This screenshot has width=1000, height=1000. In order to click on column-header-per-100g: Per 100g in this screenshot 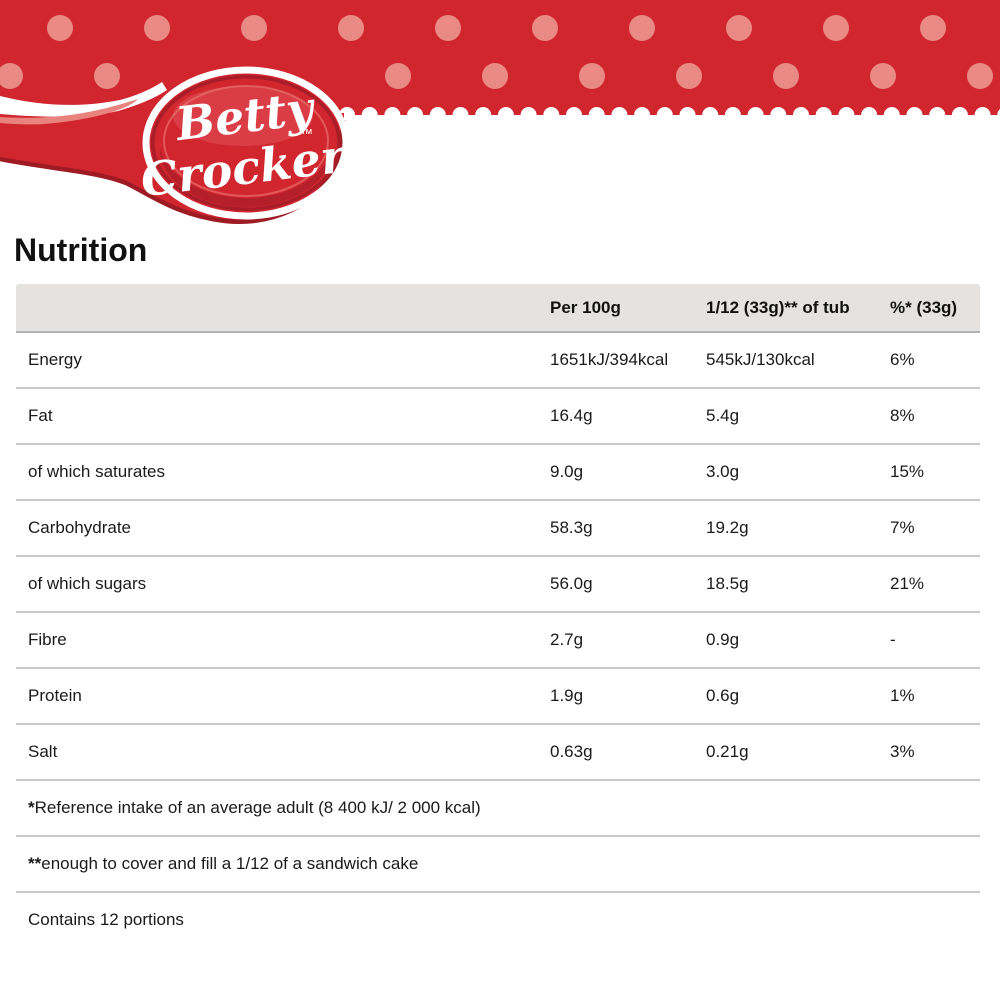, I will do `click(585, 307)`.